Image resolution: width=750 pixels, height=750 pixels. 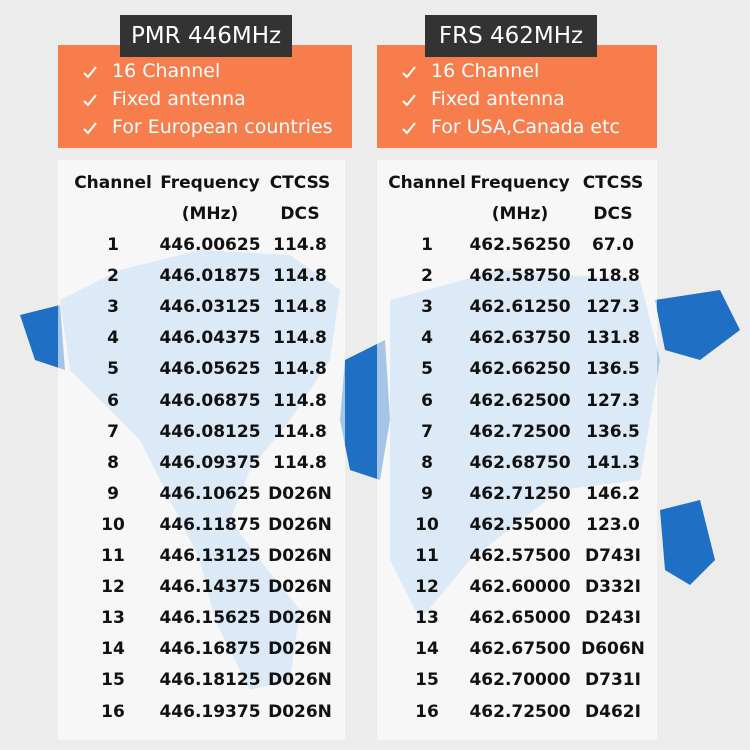 What do you see at coordinates (113, 680) in the screenshot?
I see `table-cell: 15` at bounding box center [113, 680].